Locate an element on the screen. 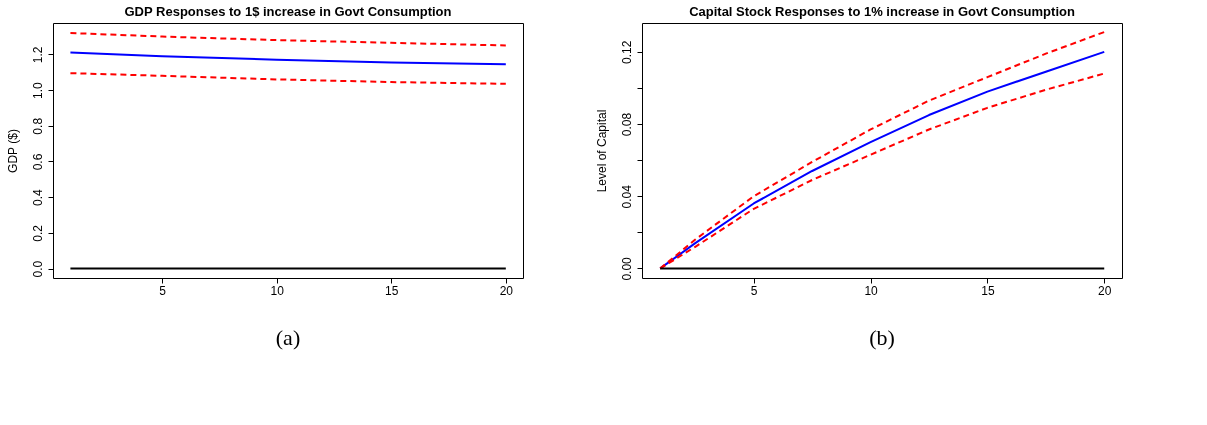 This screenshot has width=1207, height=425. y-axis-title: GDP ($) is located at coordinates (12, 151).